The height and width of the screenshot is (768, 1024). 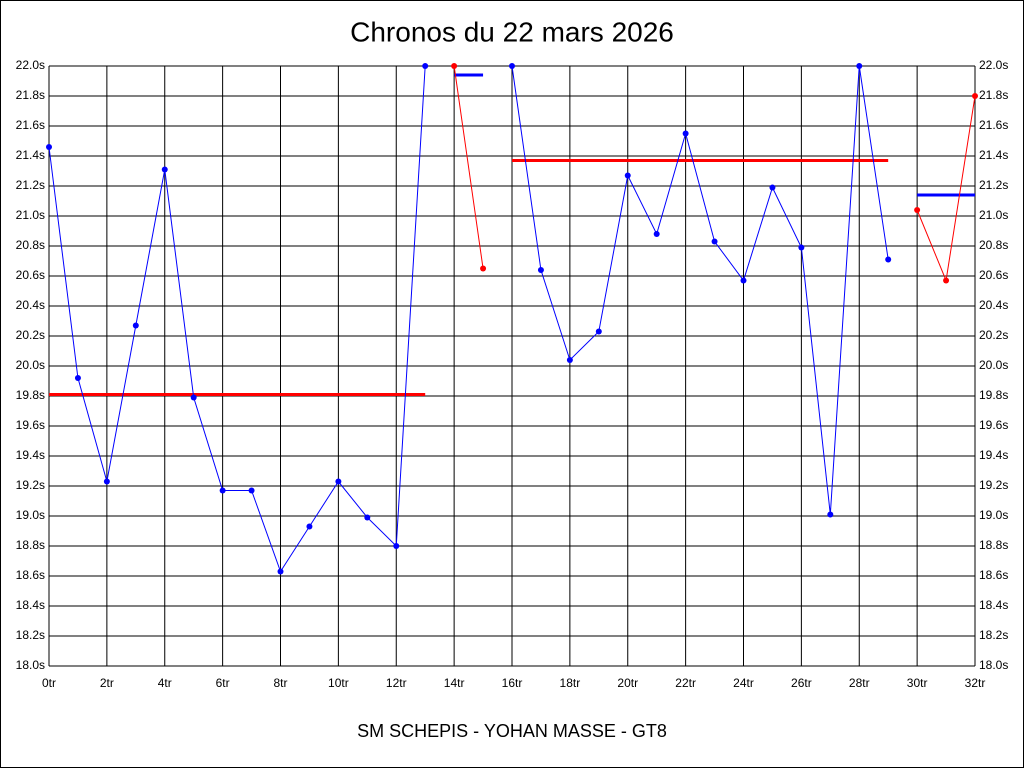 What do you see at coordinates (30, 665) in the screenshot?
I see `y-tick-label: 18.0s` at bounding box center [30, 665].